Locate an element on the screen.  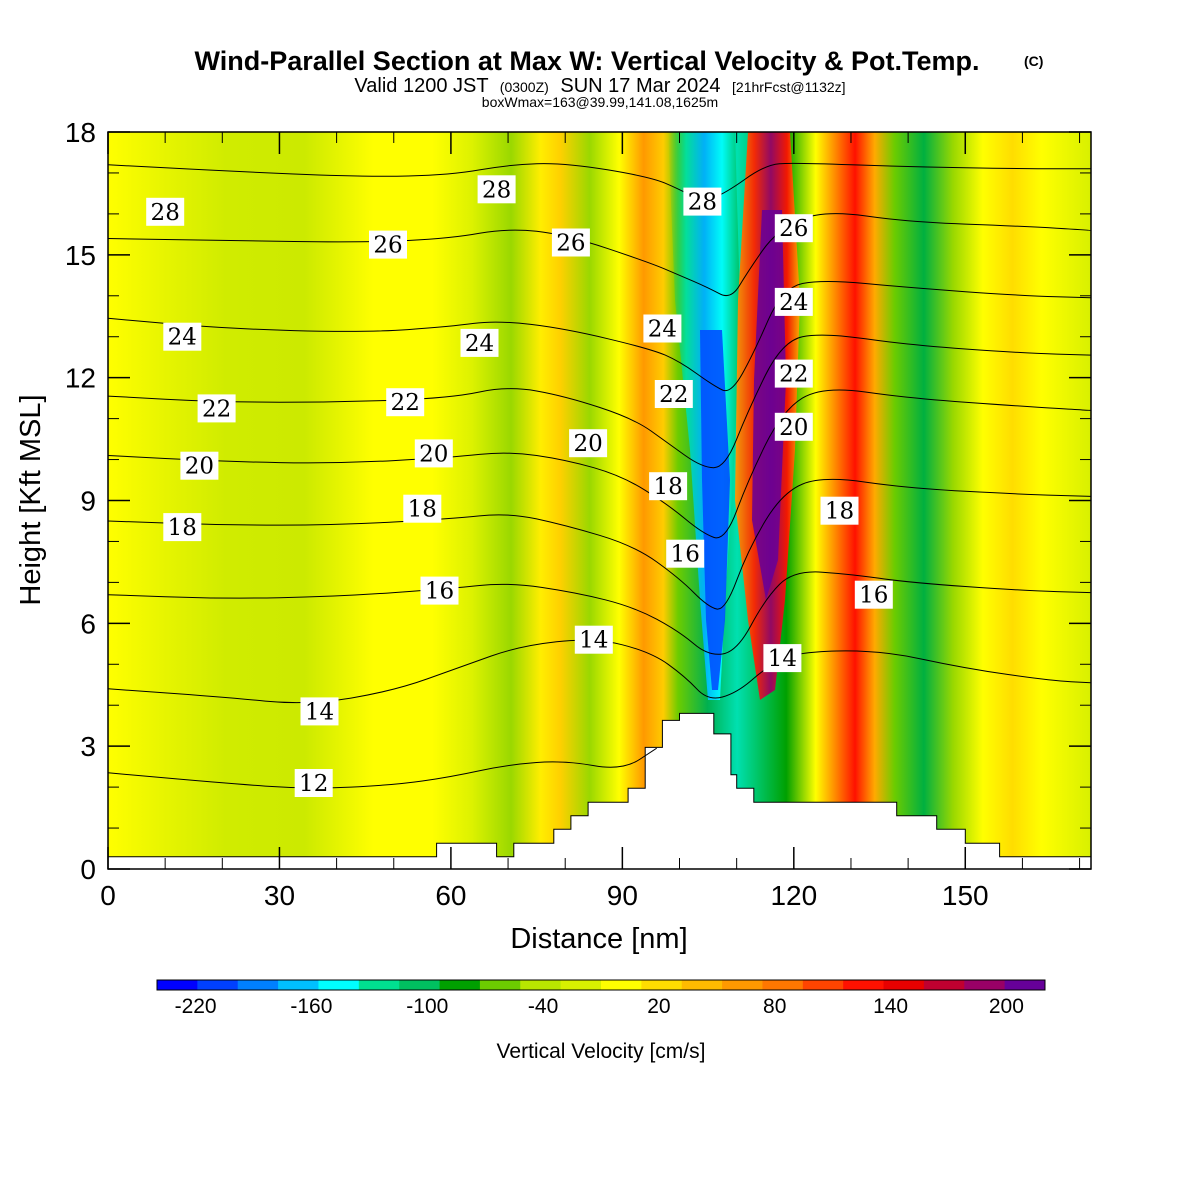
valid-utc: (0300Z) is located at coordinates (524, 87).